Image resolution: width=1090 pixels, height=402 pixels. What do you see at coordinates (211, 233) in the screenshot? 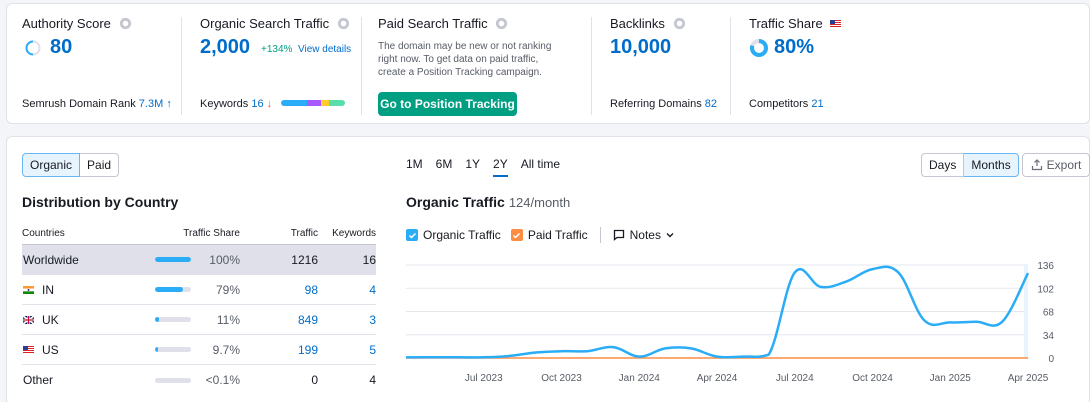
I see `traffic-share-header: Traffic Share` at bounding box center [211, 233].